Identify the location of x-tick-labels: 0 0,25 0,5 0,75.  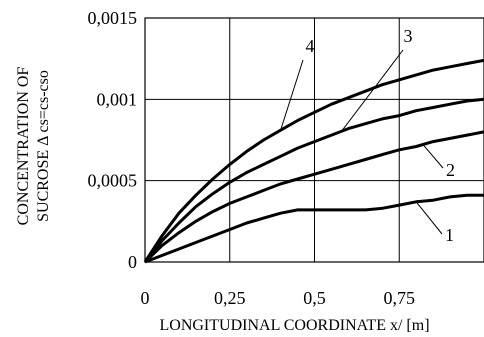
(278, 298).